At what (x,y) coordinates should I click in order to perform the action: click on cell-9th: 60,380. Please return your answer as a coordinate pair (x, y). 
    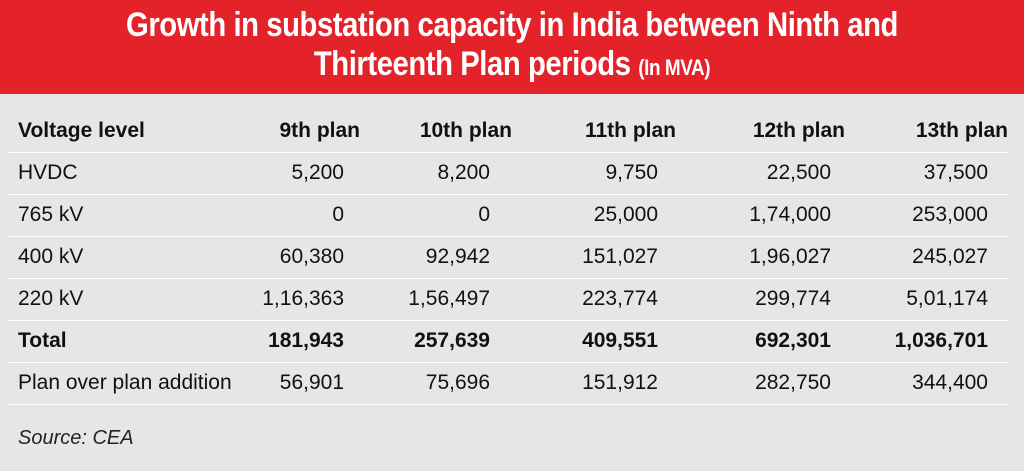
    Looking at the image, I should click on (311, 256).